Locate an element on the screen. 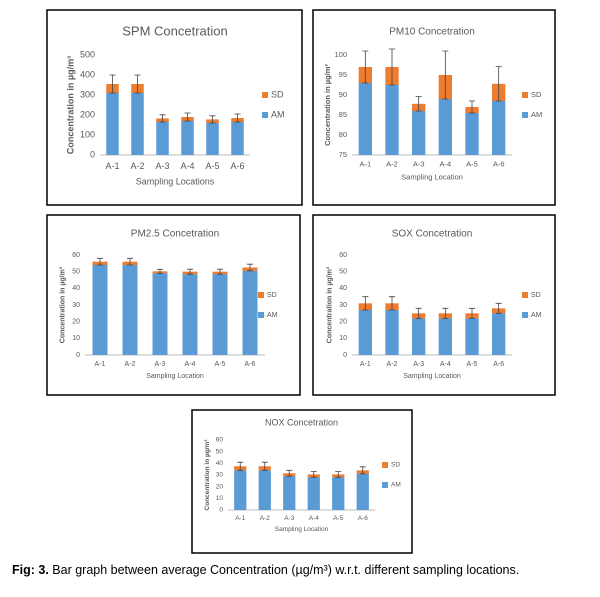  y-tick-label: 400 is located at coordinates (87, 74).